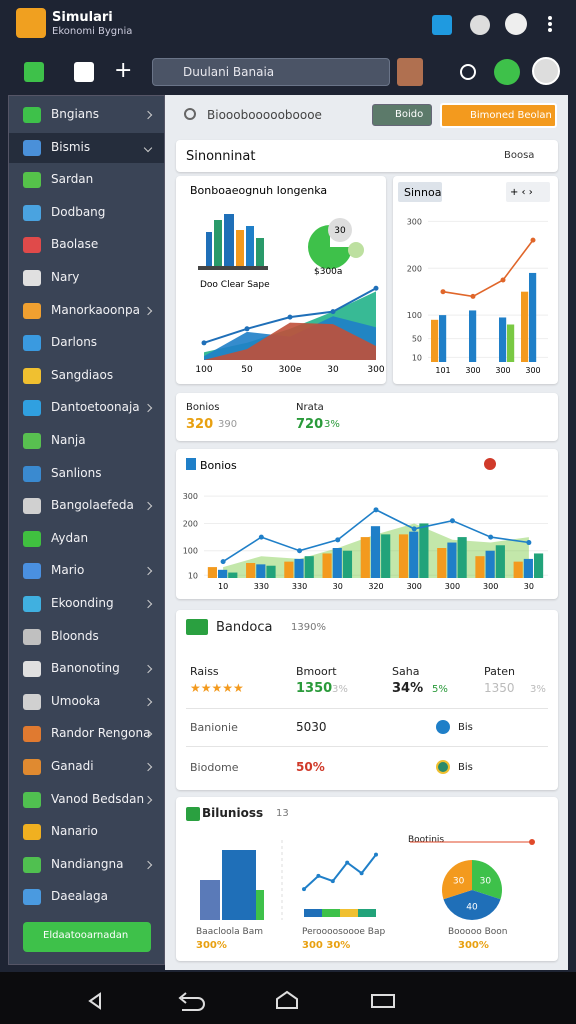  What do you see at coordinates (72, 179) in the screenshot?
I see `nav-item: Sardan` at bounding box center [72, 179].